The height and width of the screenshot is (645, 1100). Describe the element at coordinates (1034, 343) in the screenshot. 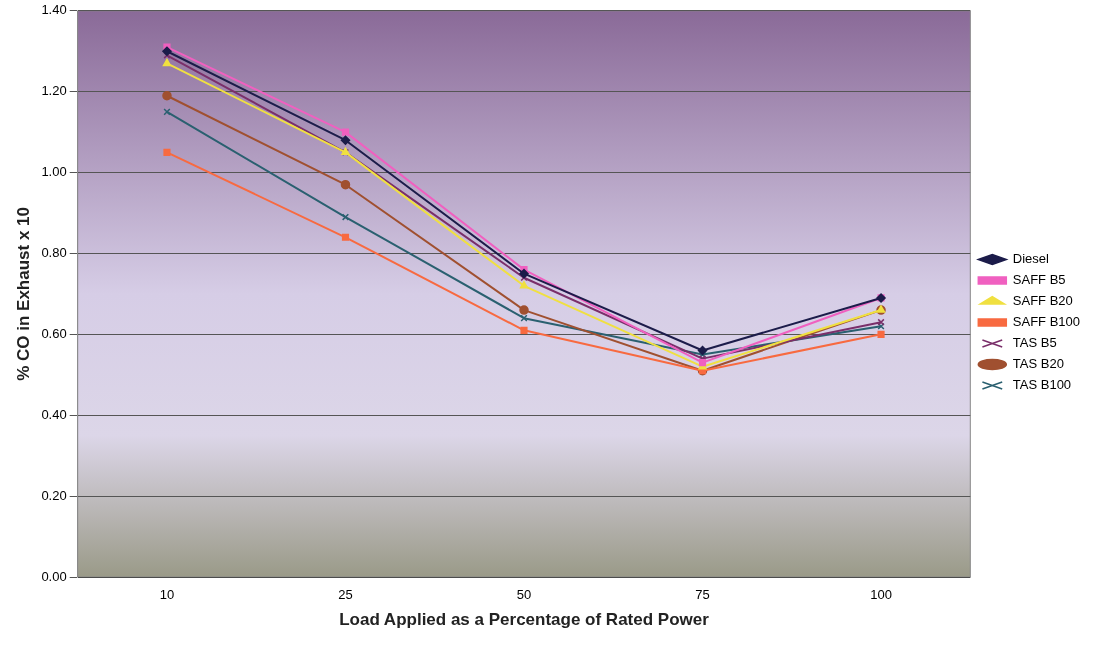

I see `legend-label: TAS B5` at that location.